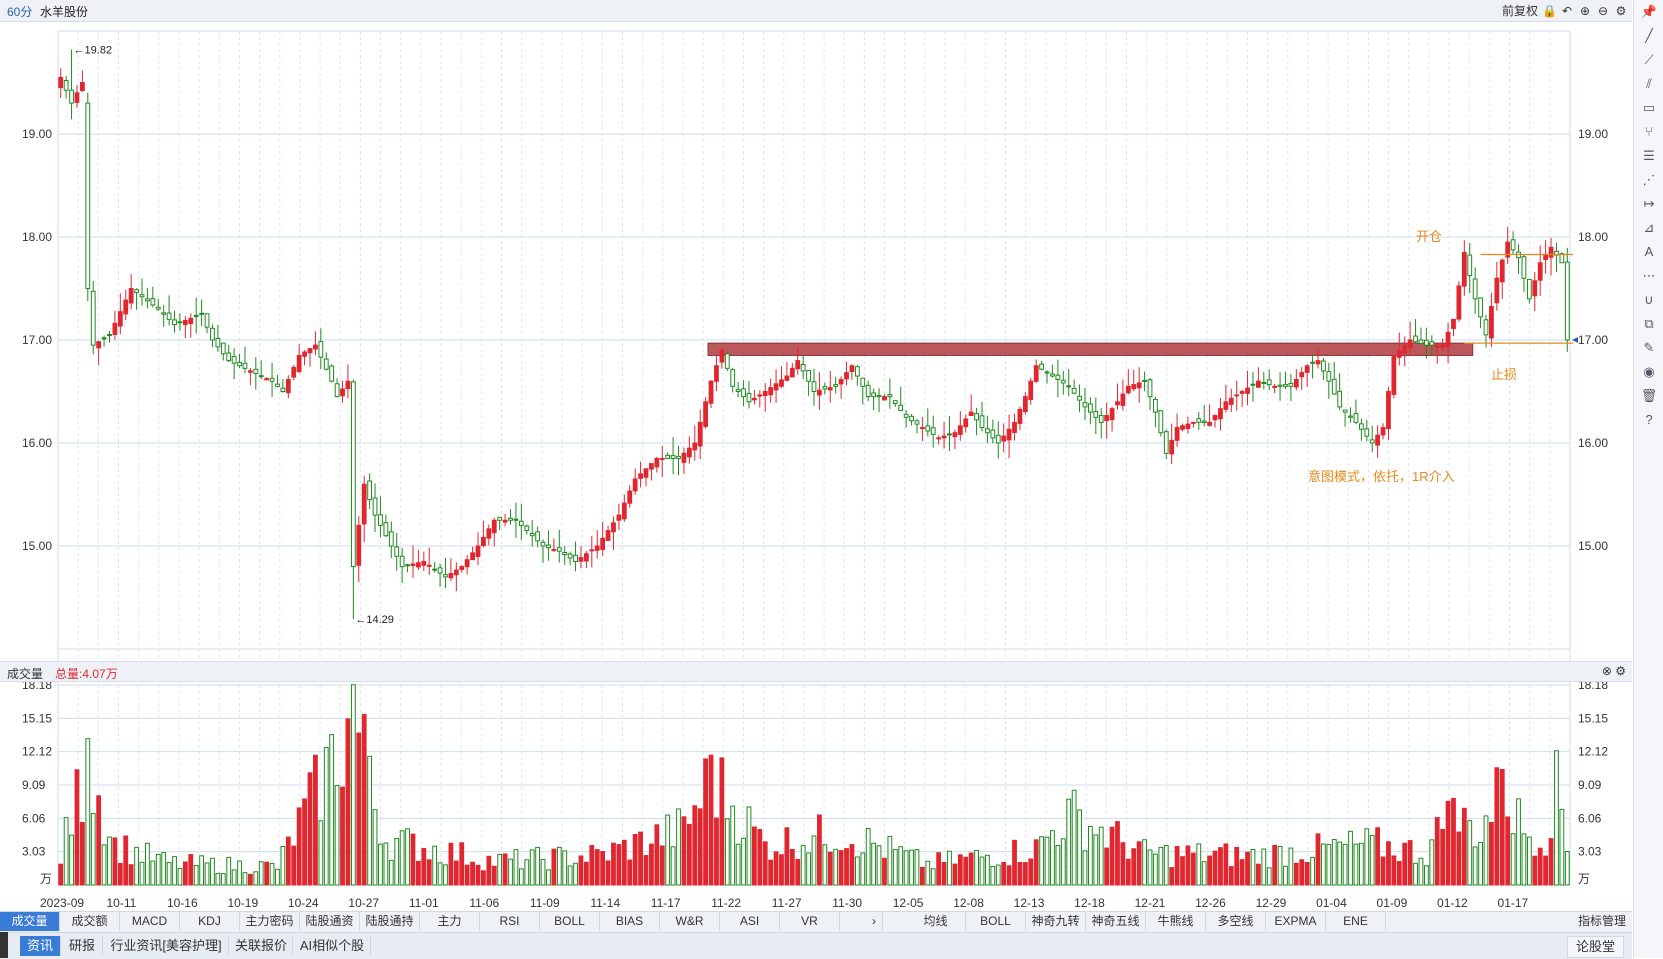  I want to click on bottom-tab: 行业资讯[美容护理], so click(166, 946).